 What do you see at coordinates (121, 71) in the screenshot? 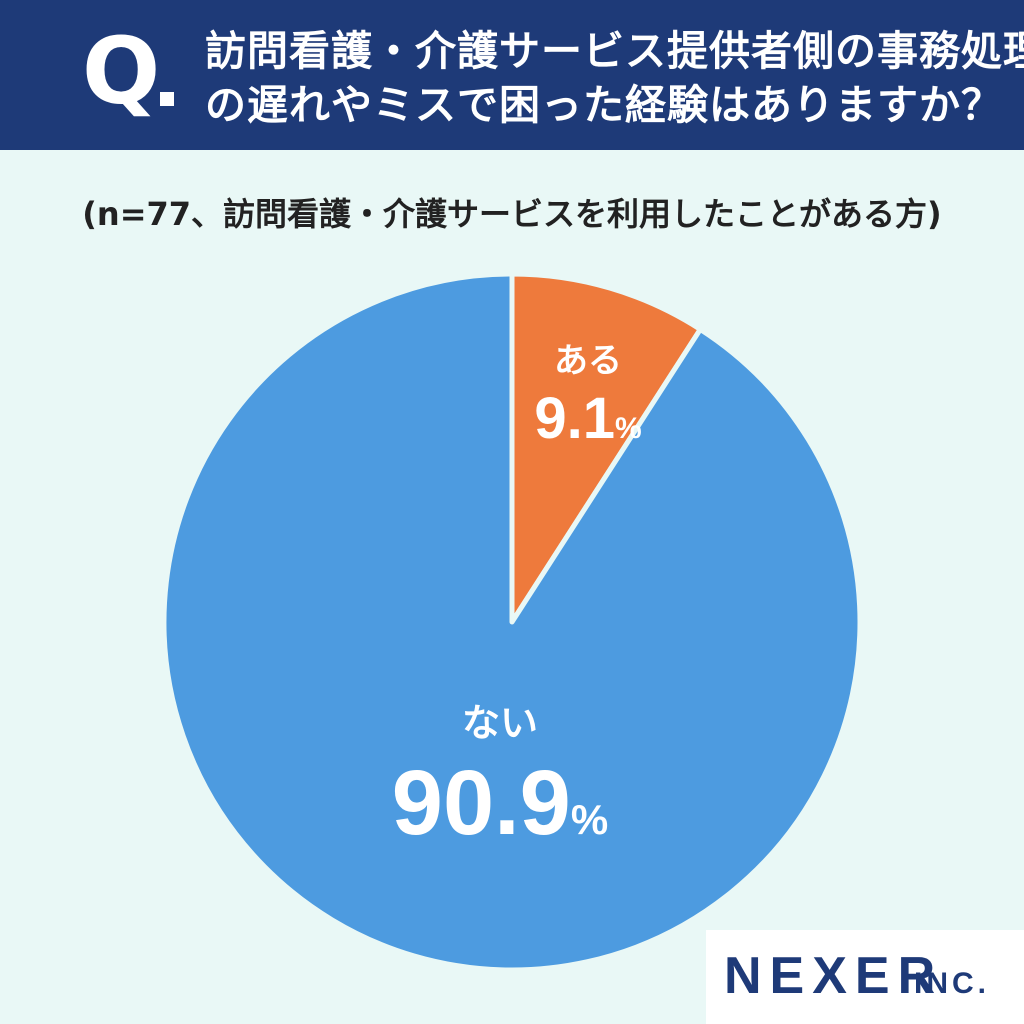
I see `question-mark: Q` at bounding box center [121, 71].